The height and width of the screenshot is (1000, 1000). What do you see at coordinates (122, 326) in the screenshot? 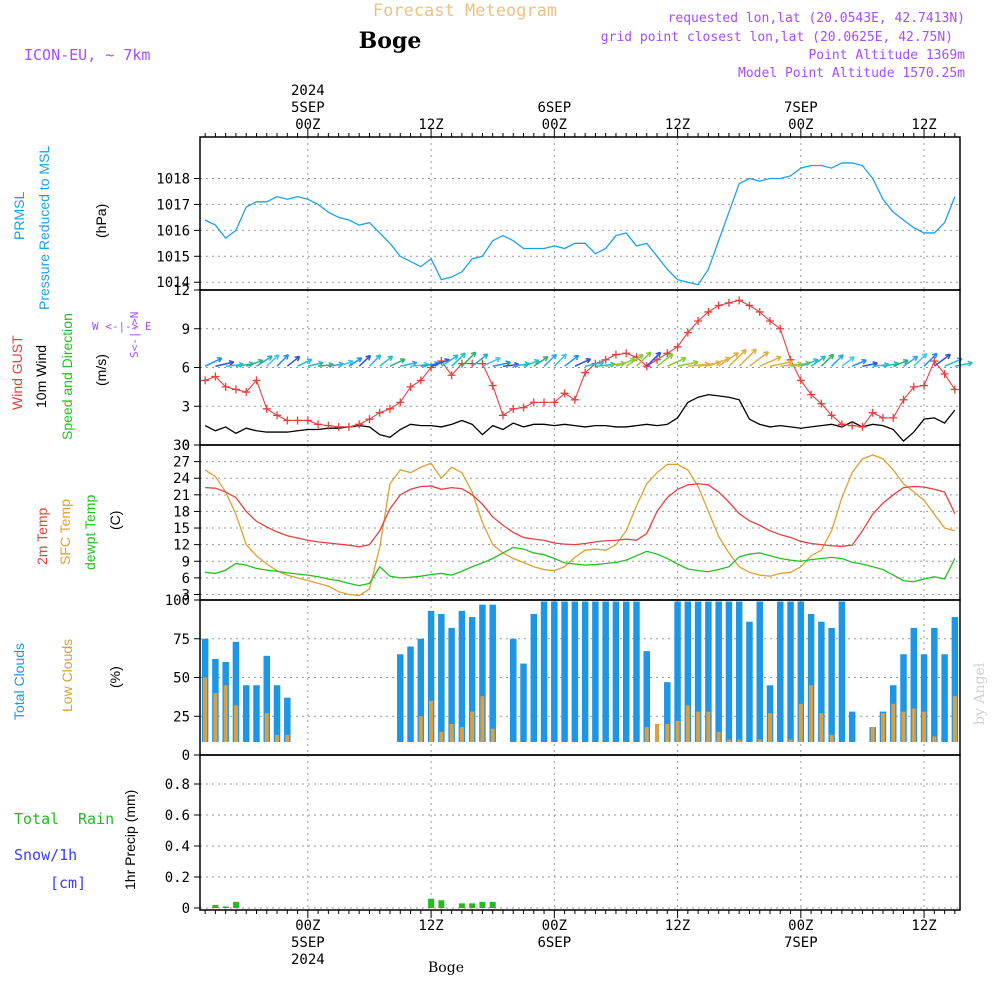
I see `compass-we: W <-|-> E` at bounding box center [122, 326].